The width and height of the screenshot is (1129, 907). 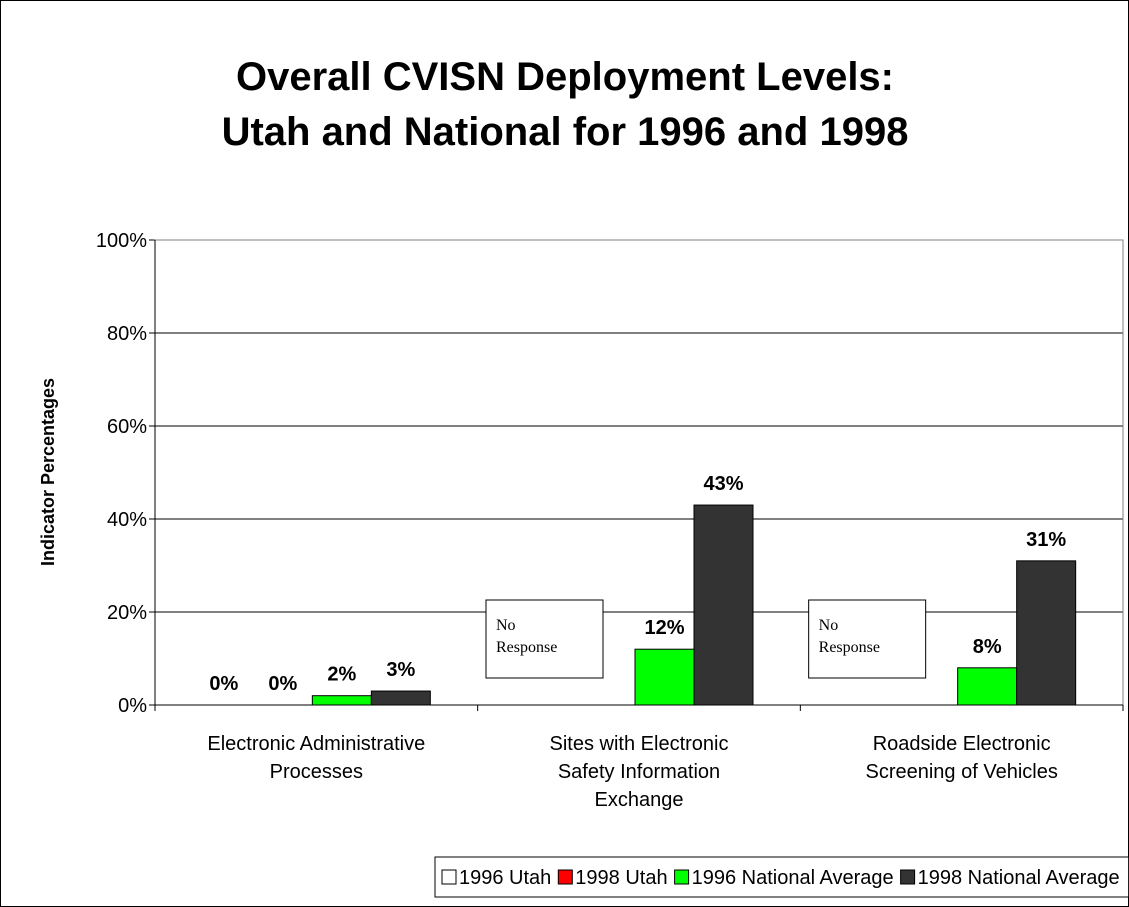 What do you see at coordinates (987, 647) in the screenshot?
I see `data-label: 8%` at bounding box center [987, 647].